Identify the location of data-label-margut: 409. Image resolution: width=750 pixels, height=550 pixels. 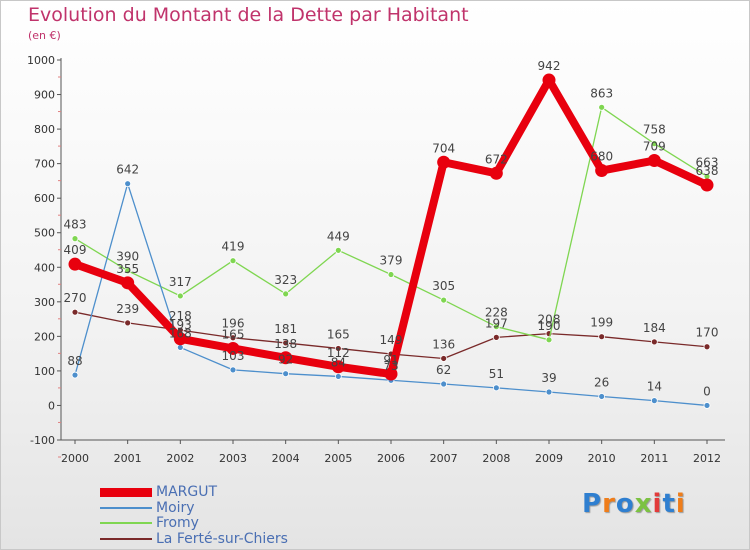
(75, 250).